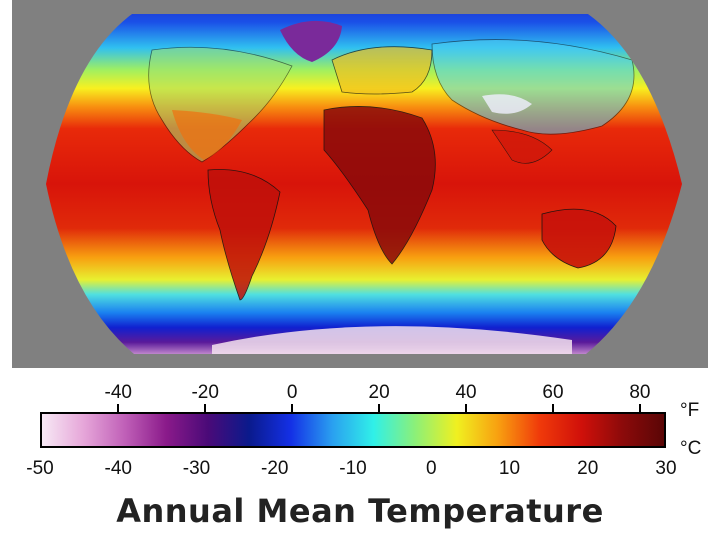  I want to click on celsius-tick-label: -50, so click(40, 468).